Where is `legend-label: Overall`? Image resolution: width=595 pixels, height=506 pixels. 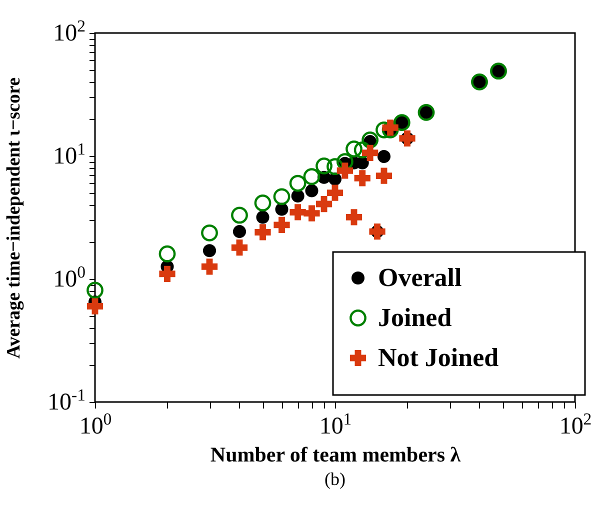
legend-label: Overall is located at coordinates (420, 277).